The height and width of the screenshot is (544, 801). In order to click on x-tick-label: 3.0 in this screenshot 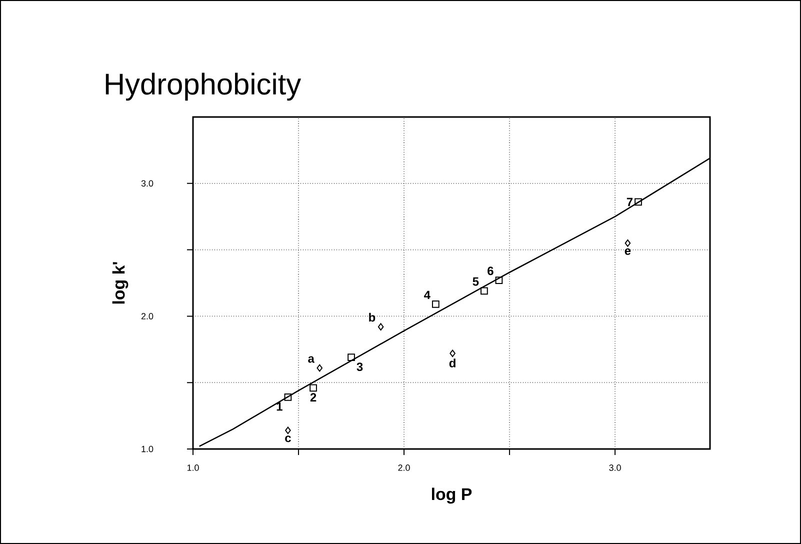, I will do `click(615, 467)`.